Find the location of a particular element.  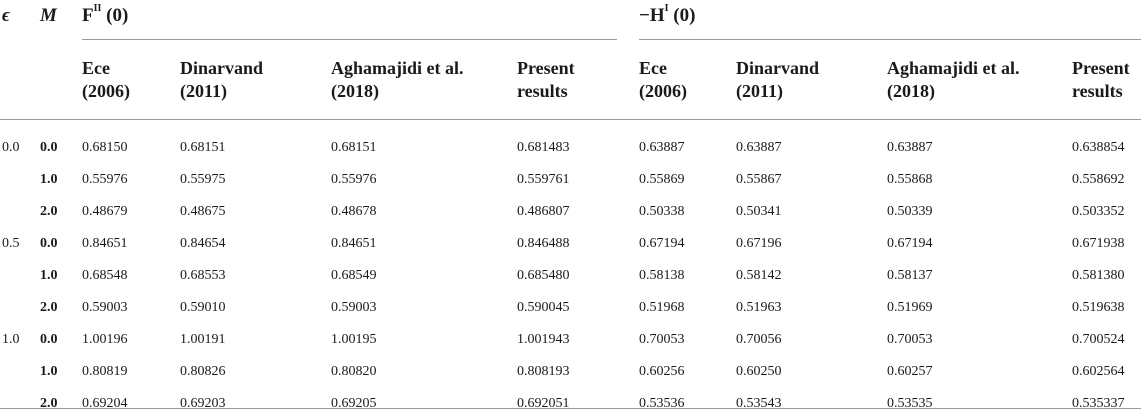

column-header-line2: (2006) is located at coordinates (663, 91).